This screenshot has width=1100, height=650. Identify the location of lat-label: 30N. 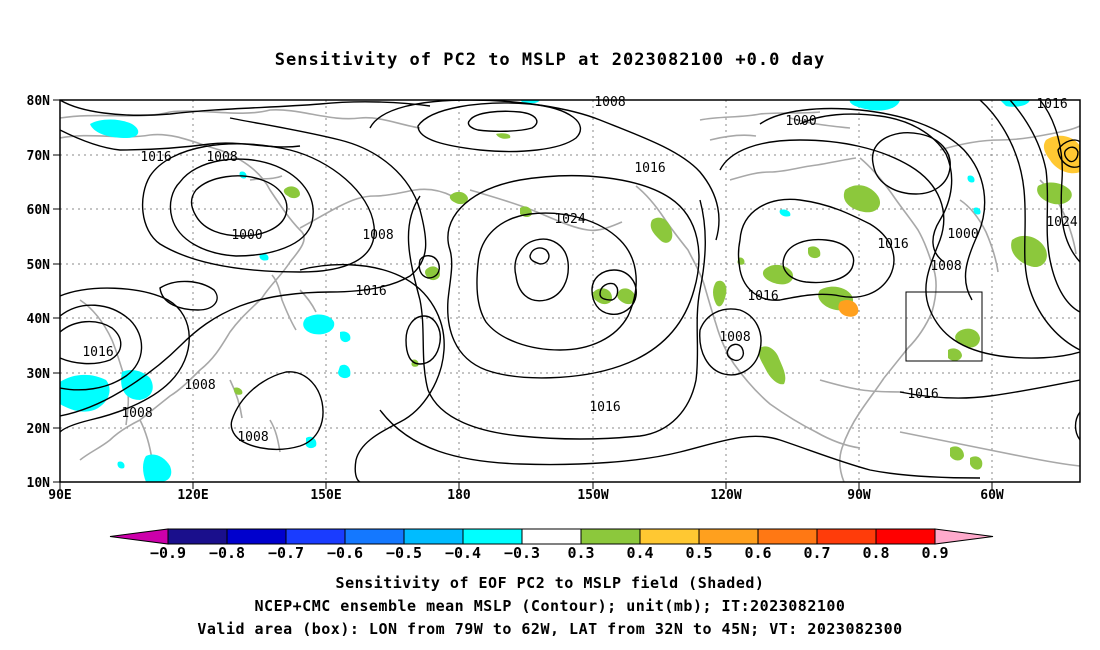
(39, 374).